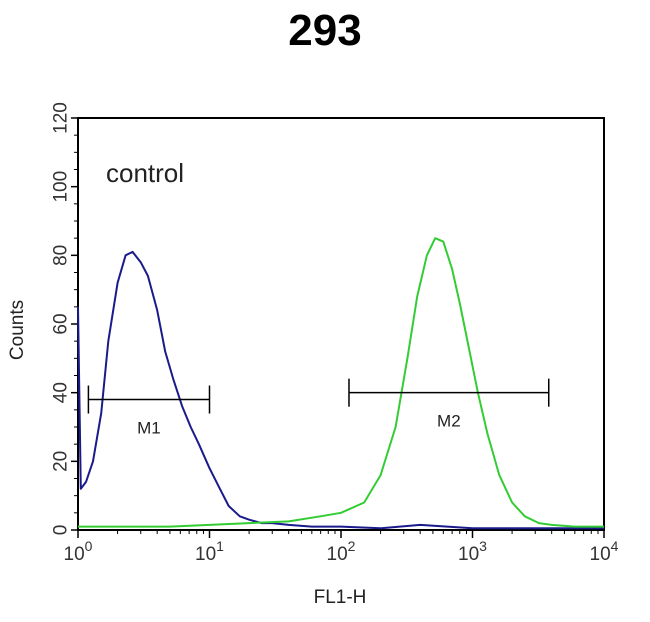  What do you see at coordinates (340, 597) in the screenshot?
I see `x-axis-label: FL1-H` at bounding box center [340, 597].